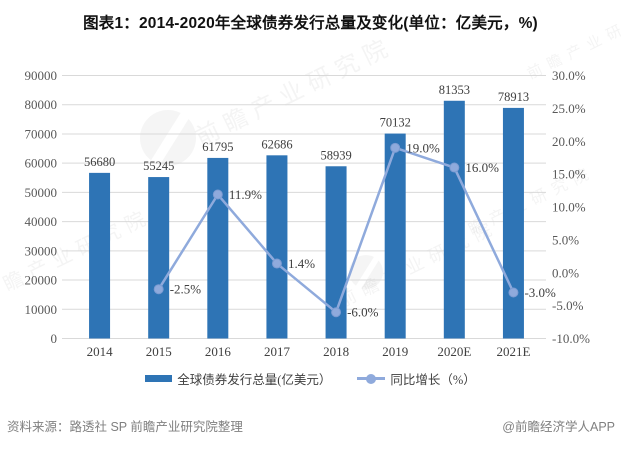 The image size is (621, 453). Describe the element at coordinates (433, 380) in the screenshot. I see `legend-label-yoy-growth: 同比增长（%）` at that location.